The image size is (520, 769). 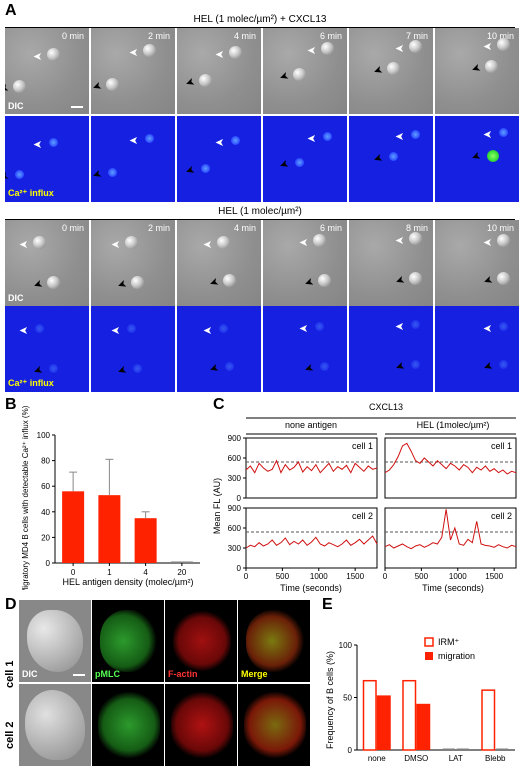 I want to click on d-cell2-dic, so click(x=55, y=725).